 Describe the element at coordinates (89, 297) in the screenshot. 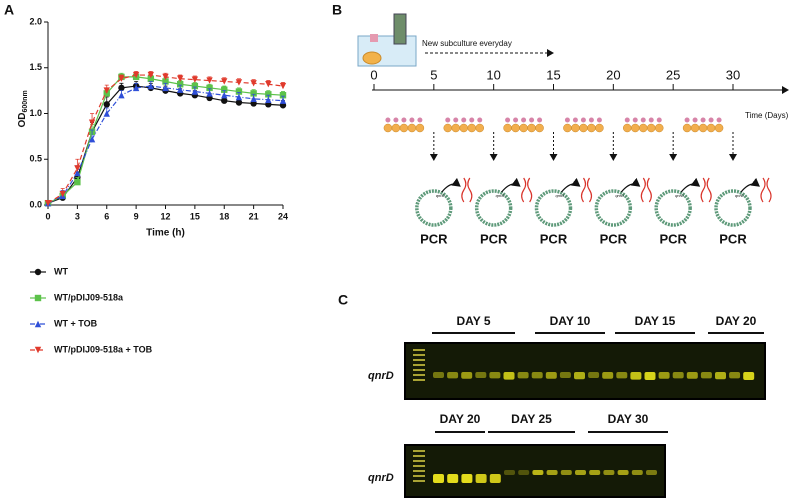

I see `legend-label: WT/pDIJ09-518a` at that location.